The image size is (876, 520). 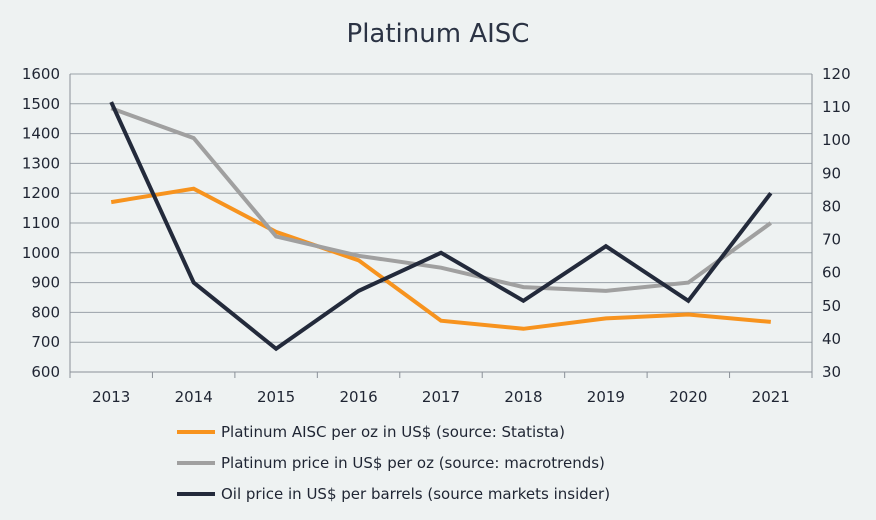 I want to click on right-tick-label: 100, so click(x=836, y=140).